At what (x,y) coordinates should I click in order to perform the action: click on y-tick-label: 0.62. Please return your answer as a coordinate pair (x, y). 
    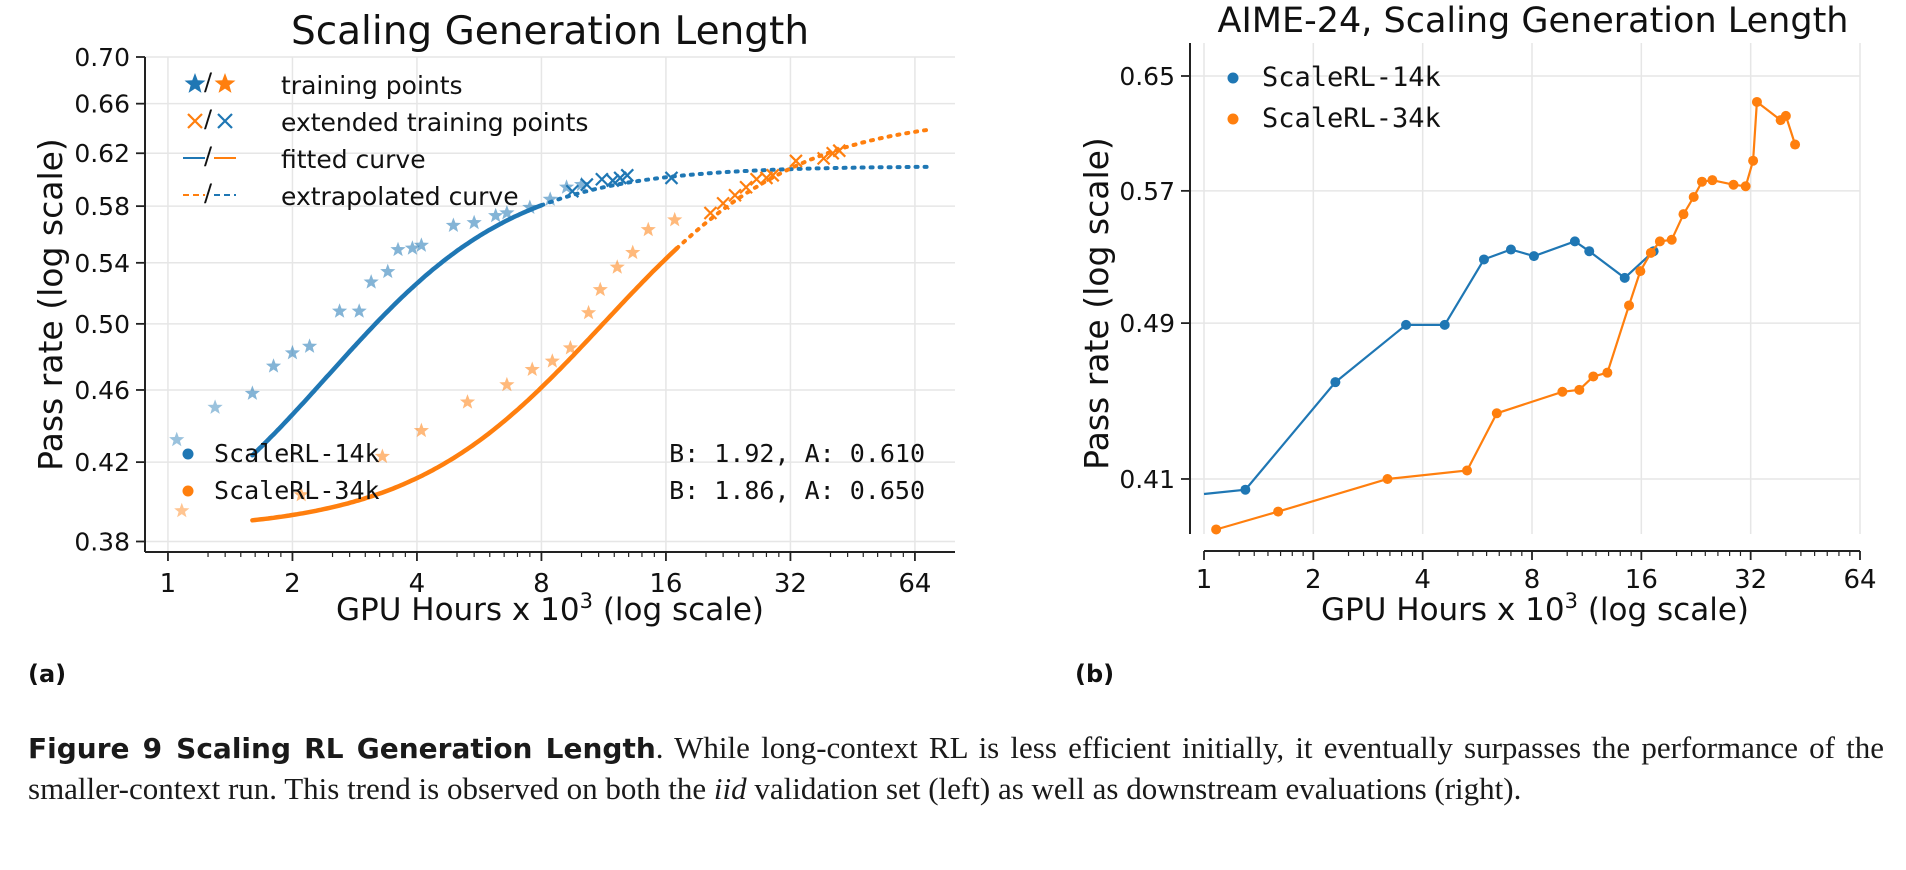
    Looking at the image, I should click on (102, 153).